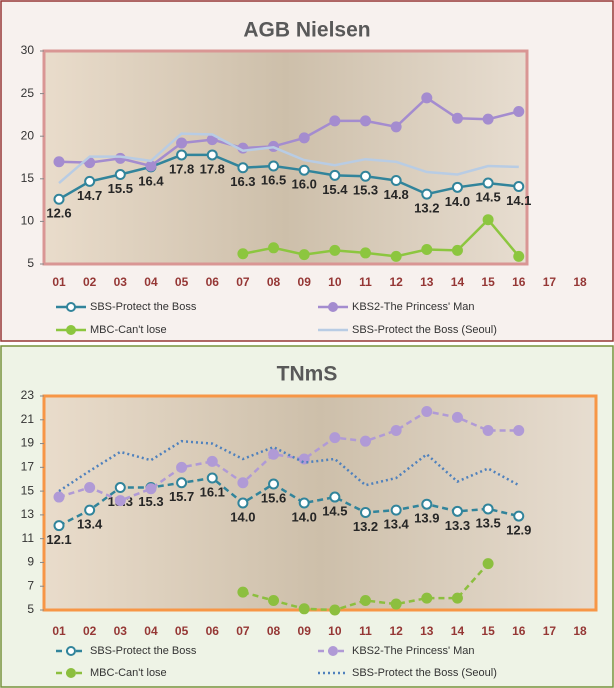 The image size is (614, 688). Describe the element at coordinates (151, 180) in the screenshot. I see `data-label: 16.4` at that location.